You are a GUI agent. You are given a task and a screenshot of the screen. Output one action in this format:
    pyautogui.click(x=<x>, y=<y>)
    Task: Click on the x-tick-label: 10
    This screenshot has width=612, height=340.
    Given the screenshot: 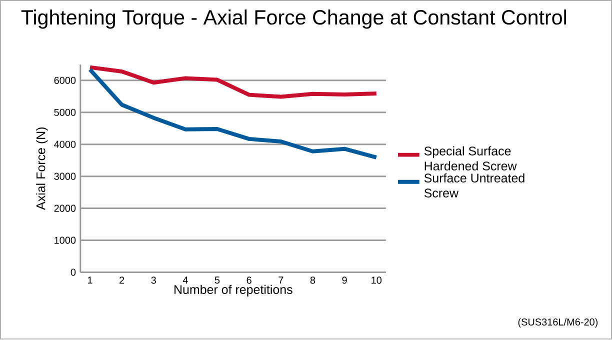 What is the action you would take?
    pyautogui.click(x=377, y=280)
    